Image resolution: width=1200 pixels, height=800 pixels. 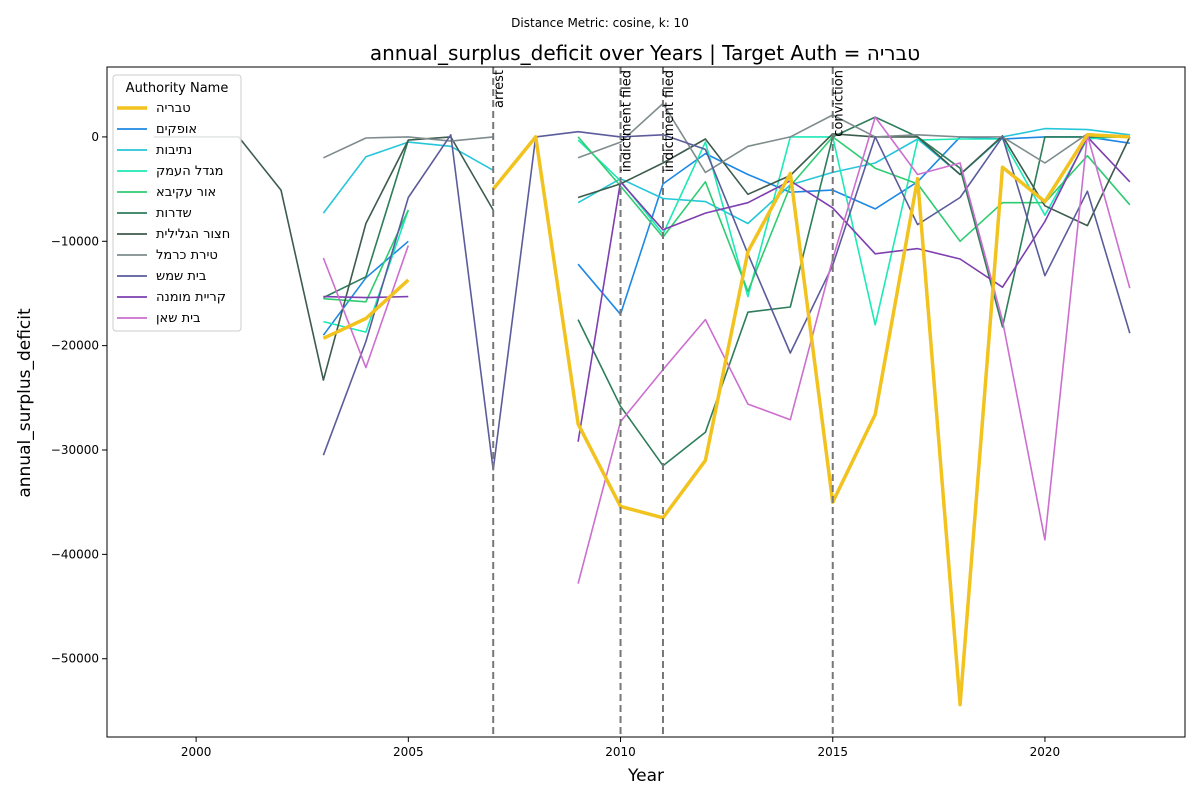 I want to click on legend-label: שדרות, so click(x=174, y=213).